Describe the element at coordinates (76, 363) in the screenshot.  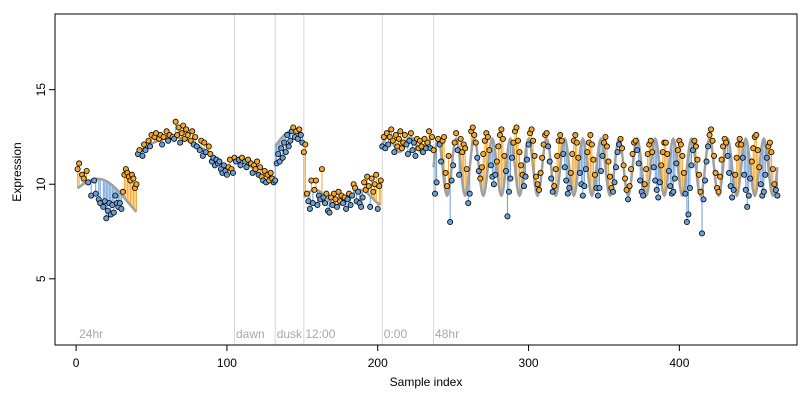
I see `x-tick-label-0: 0` at that location.